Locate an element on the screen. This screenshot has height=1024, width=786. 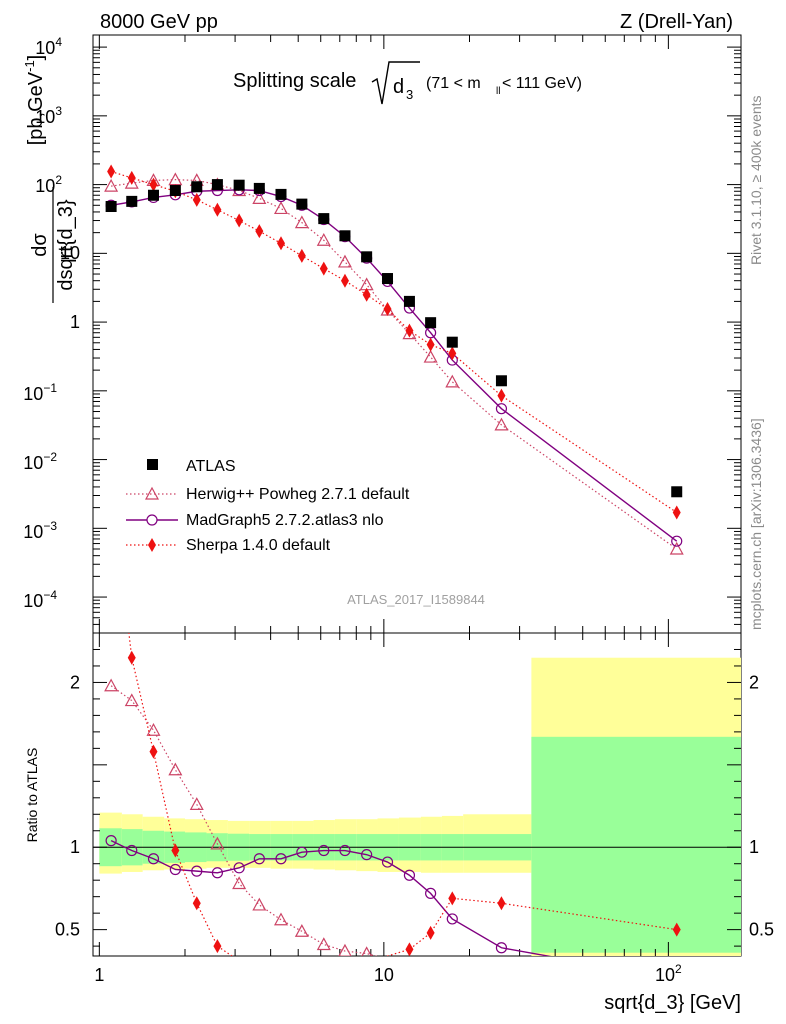
main-y-tick-labels: 10⁴ 10³ 10² 10 1 10⁻¹ 10⁻² 10⁻³ 10⁻⁴ is located at coordinates (51, 323).